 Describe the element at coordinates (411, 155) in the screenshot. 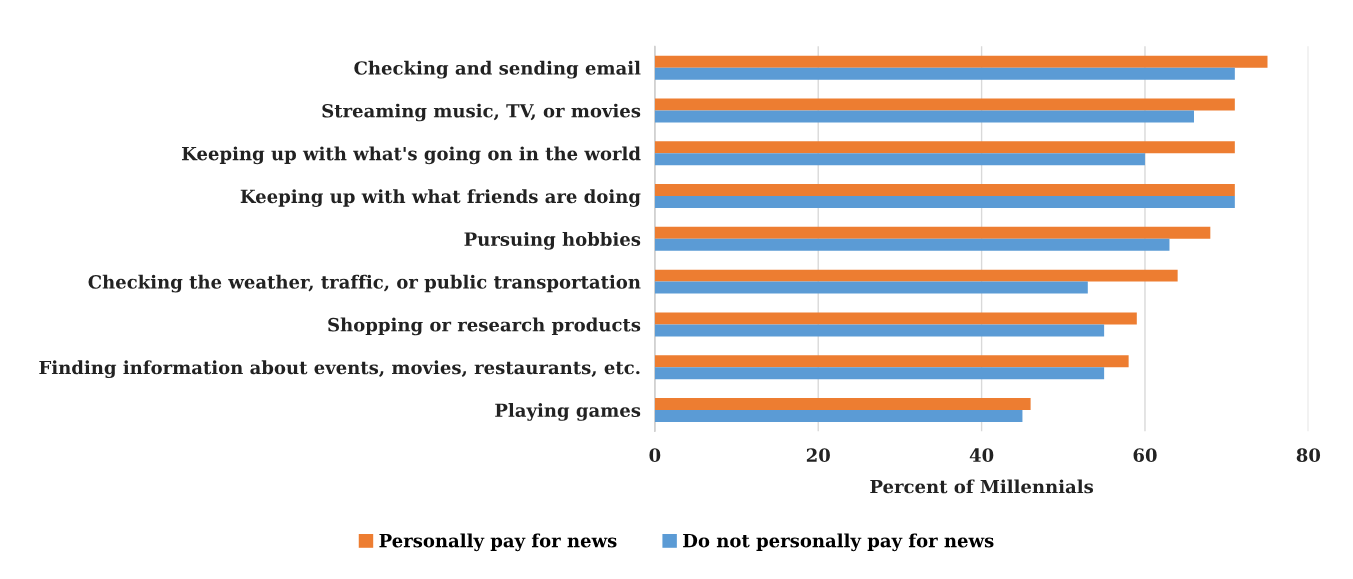

I see `y-tick-label: Keeping up with what's going on in the world` at that location.